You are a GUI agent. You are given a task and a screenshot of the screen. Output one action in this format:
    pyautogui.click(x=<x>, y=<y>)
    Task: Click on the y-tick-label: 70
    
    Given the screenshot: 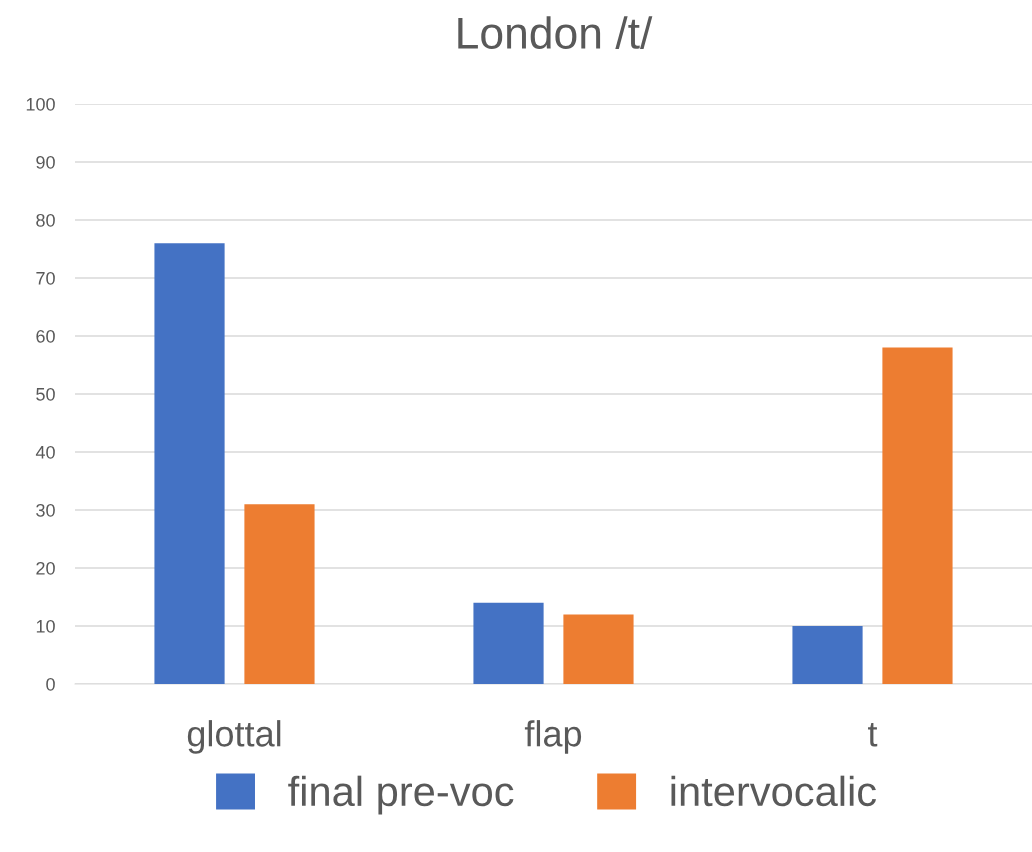 What is the action you would take?
    pyautogui.click(x=45, y=278)
    